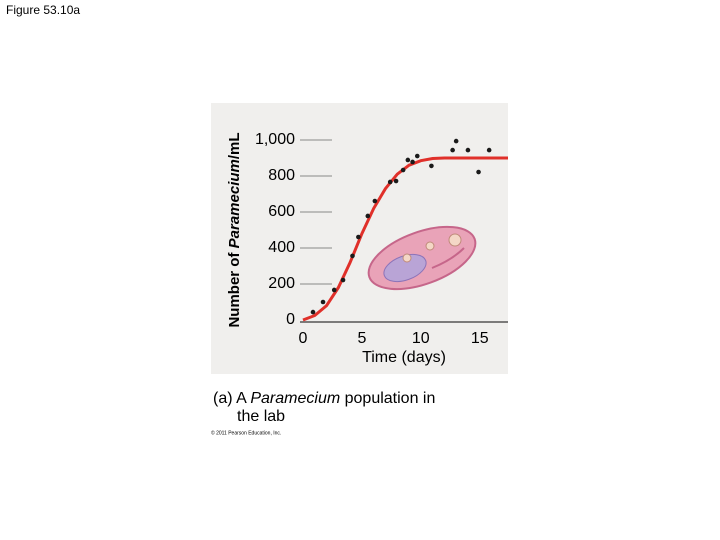 This screenshot has height=540, width=720. Describe the element at coordinates (290, 319) in the screenshot. I see `y-tick-label: 0` at that location.